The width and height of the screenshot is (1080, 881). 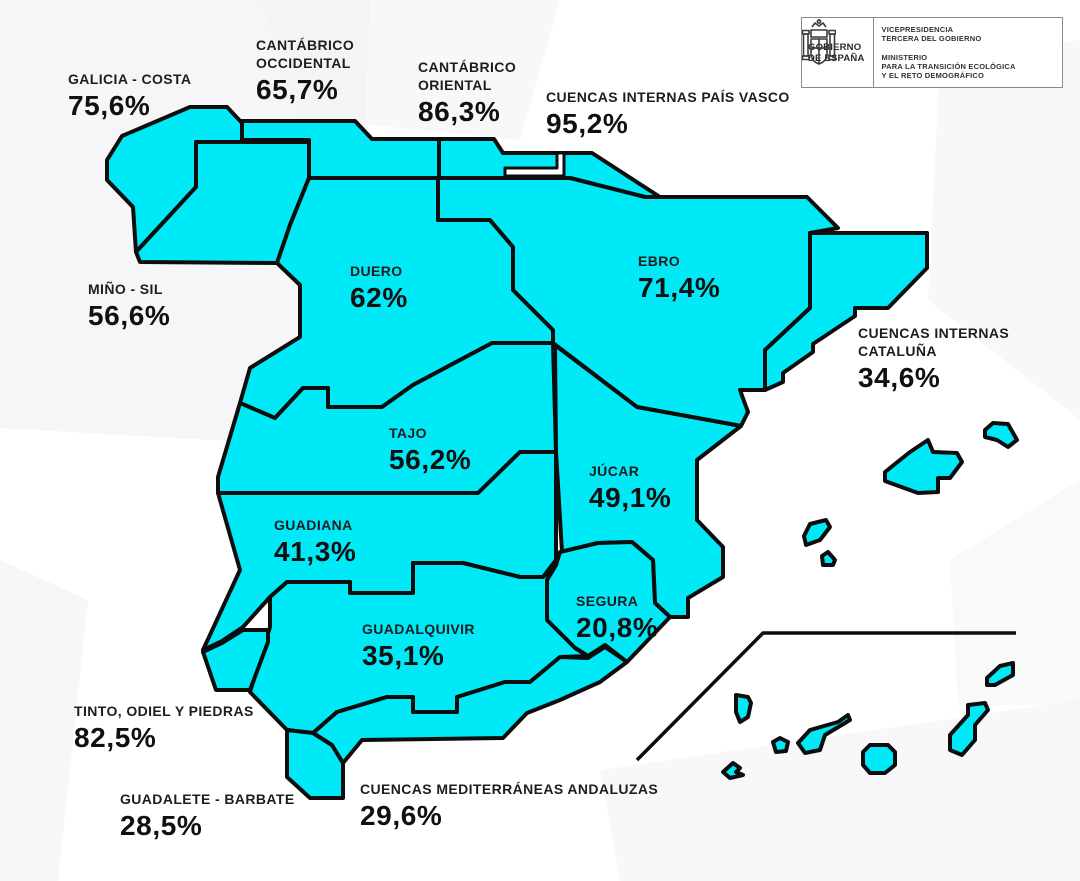 I want to click on basin-label-cataluna: CUENCAS INTERNAS CATALUÑA 34,6%, so click(x=938, y=359).